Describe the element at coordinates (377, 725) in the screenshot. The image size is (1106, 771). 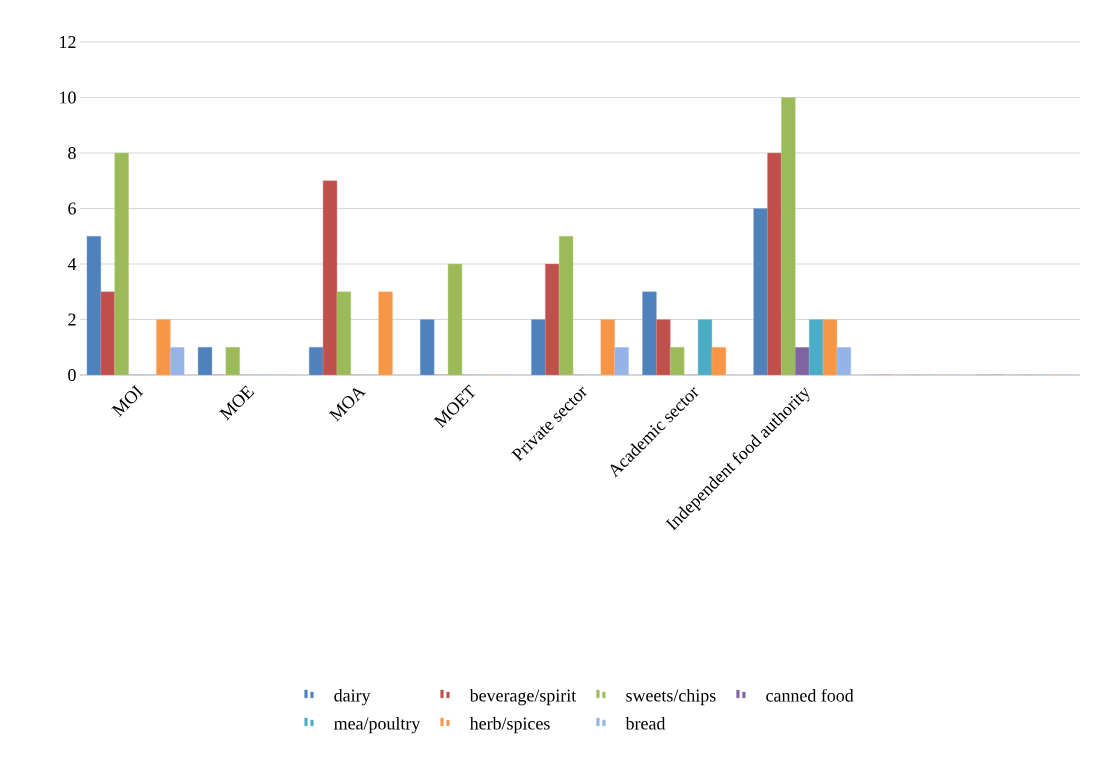
I see `legend-label: mea/poultry` at that location.